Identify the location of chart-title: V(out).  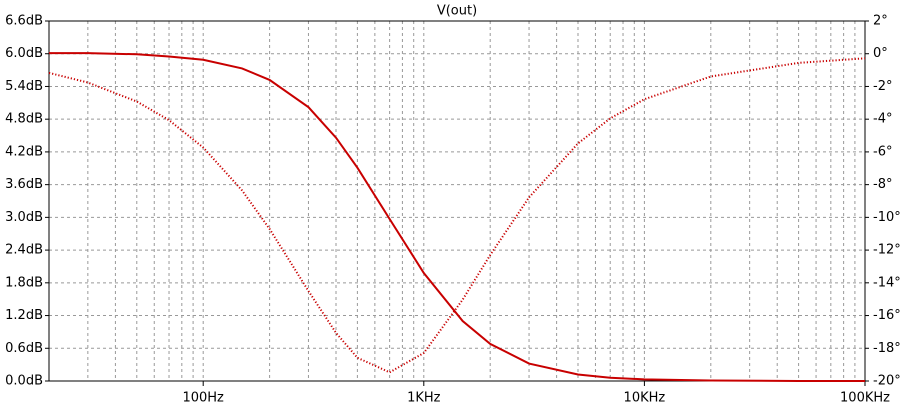
(457, 11).